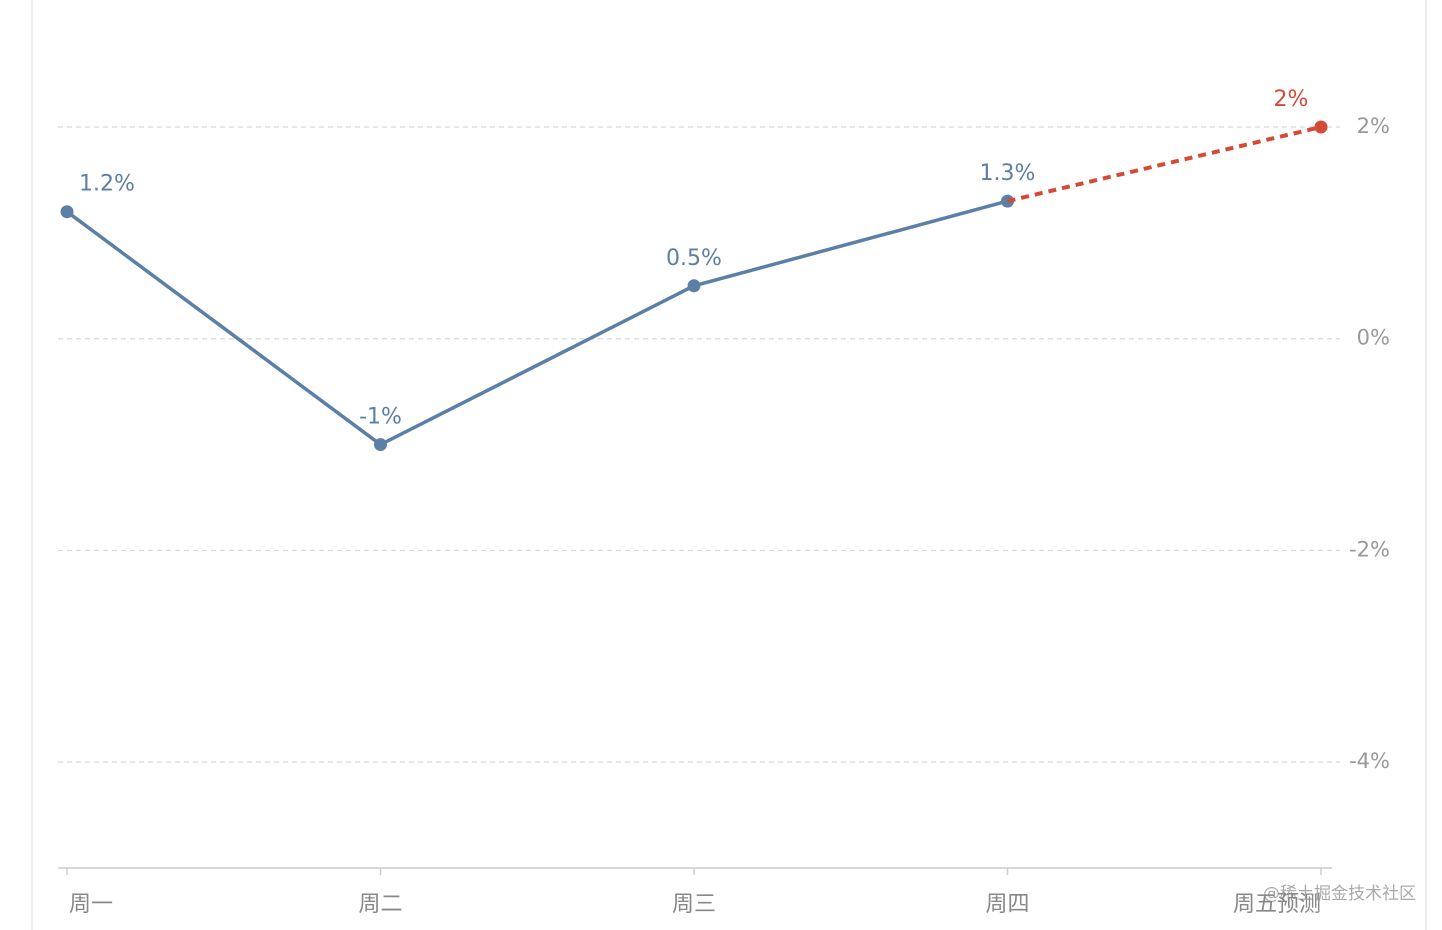 This screenshot has width=1442, height=930. What do you see at coordinates (1008, 173) in the screenshot?
I see `value-label: 1.3%` at bounding box center [1008, 173].